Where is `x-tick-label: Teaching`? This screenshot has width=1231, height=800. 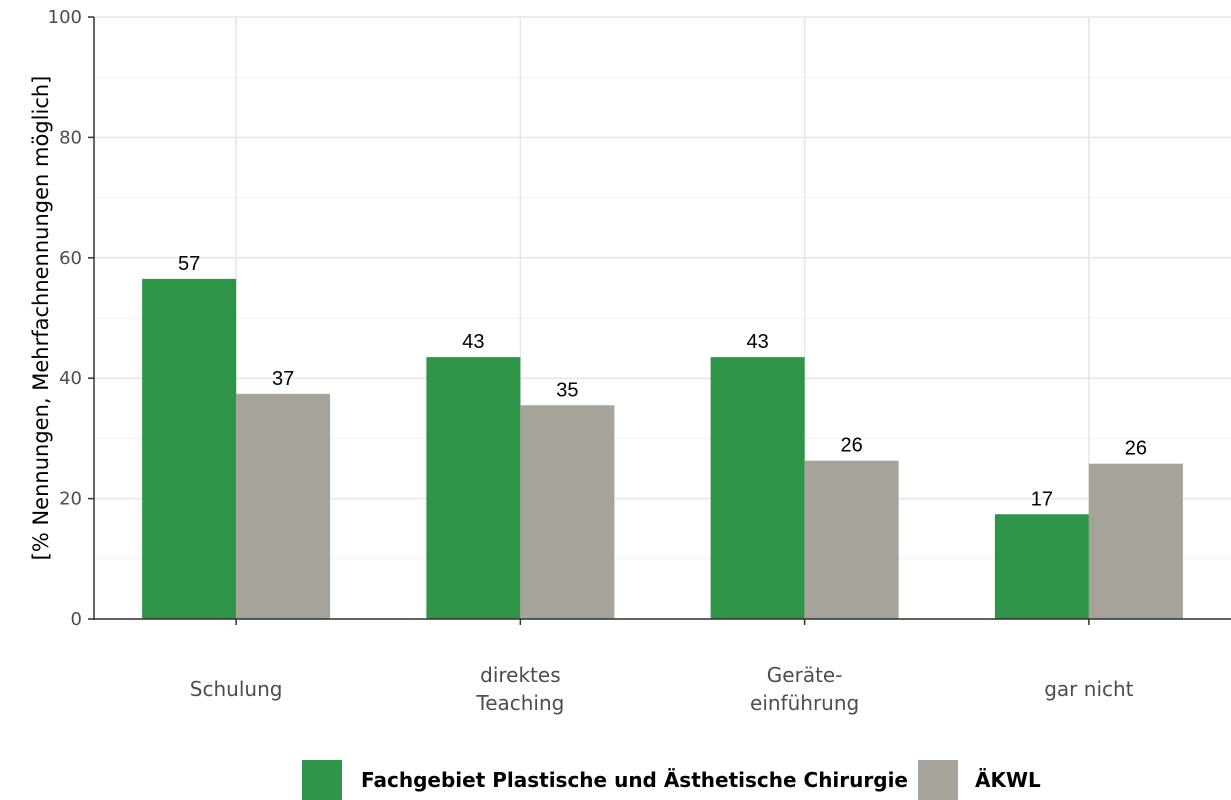 x-tick-label: Teaching is located at coordinates (519, 703).